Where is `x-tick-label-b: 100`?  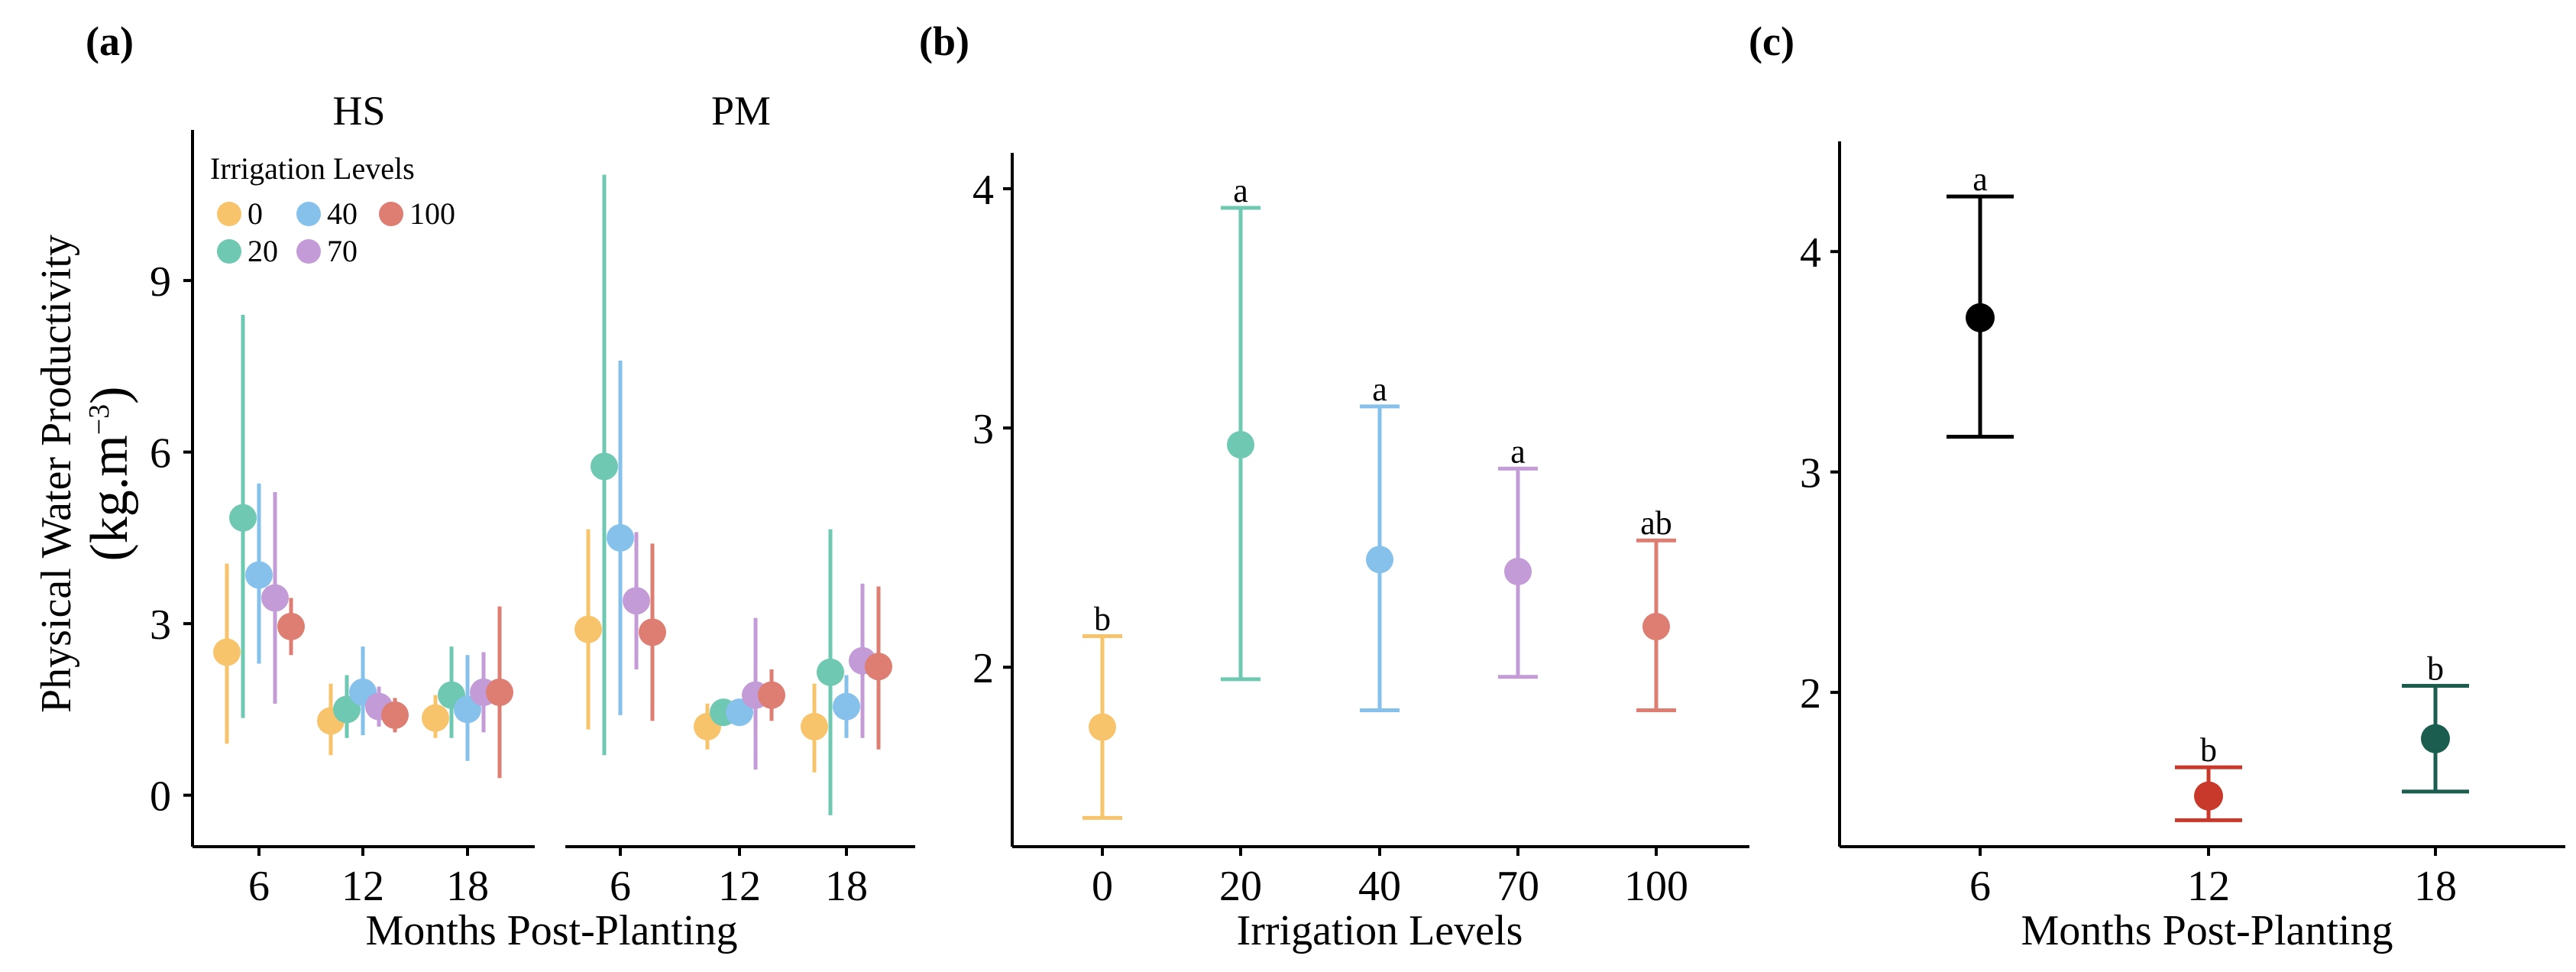
x-tick-label-b: 100 is located at coordinates (1656, 886).